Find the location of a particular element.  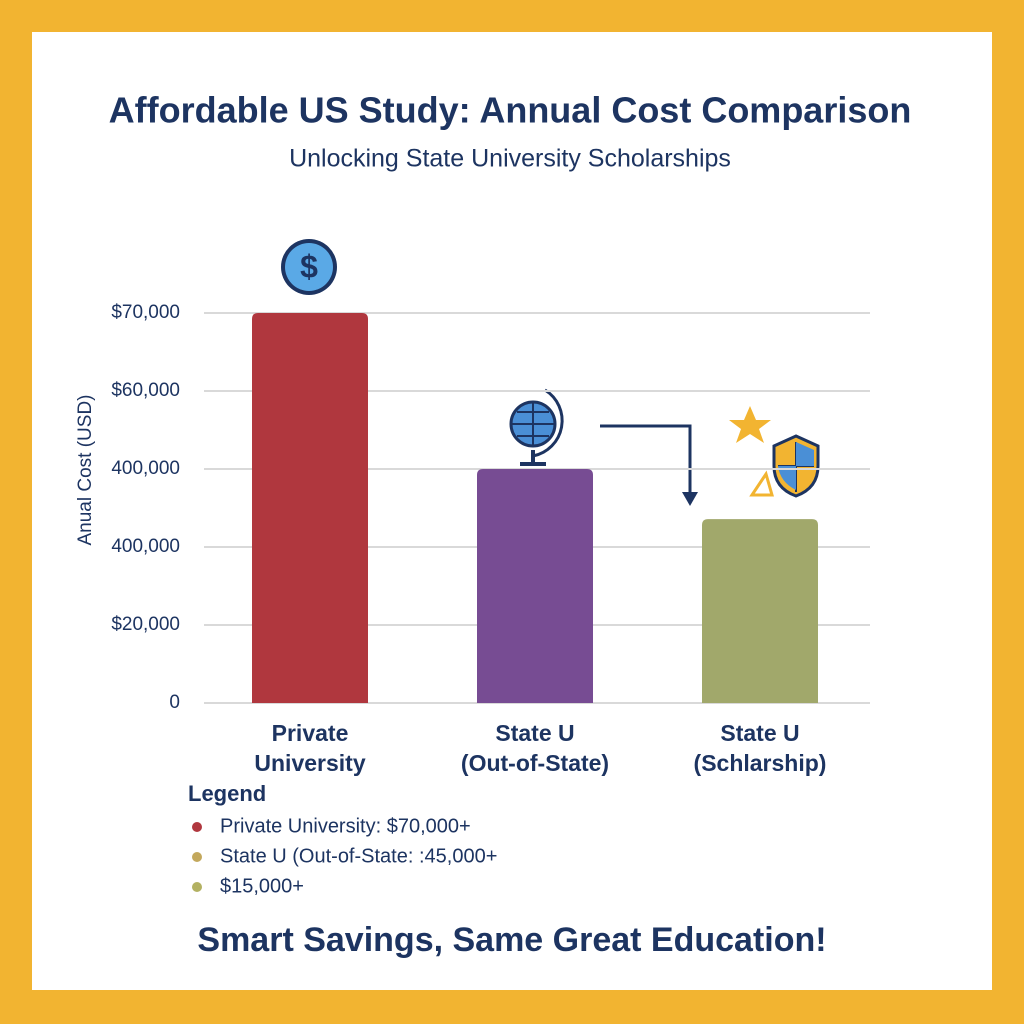

dollar-icon: $ is located at coordinates (309, 267).